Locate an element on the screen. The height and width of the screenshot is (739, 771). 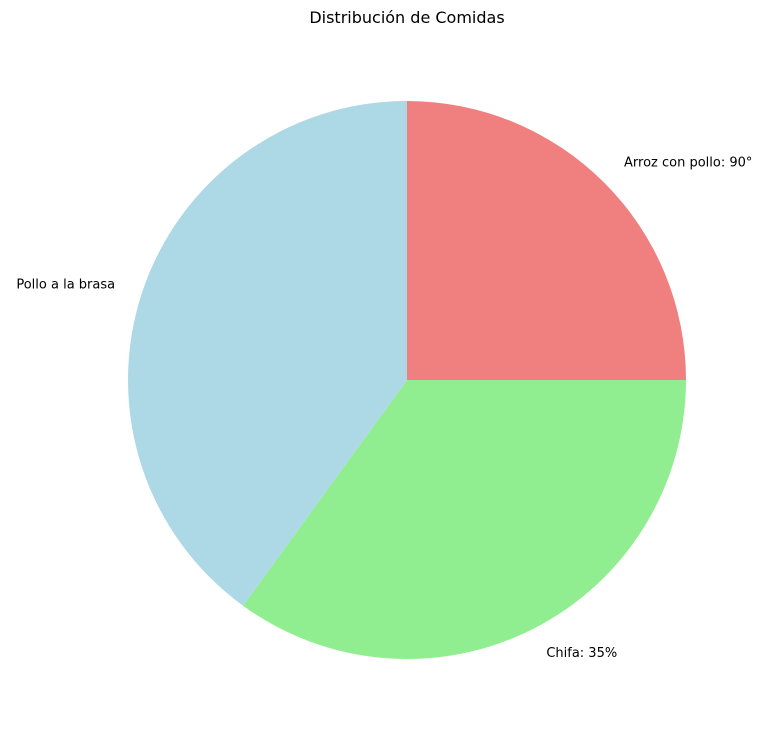
pie-slice-label-1: Chifa: 35% is located at coordinates (581, 653).